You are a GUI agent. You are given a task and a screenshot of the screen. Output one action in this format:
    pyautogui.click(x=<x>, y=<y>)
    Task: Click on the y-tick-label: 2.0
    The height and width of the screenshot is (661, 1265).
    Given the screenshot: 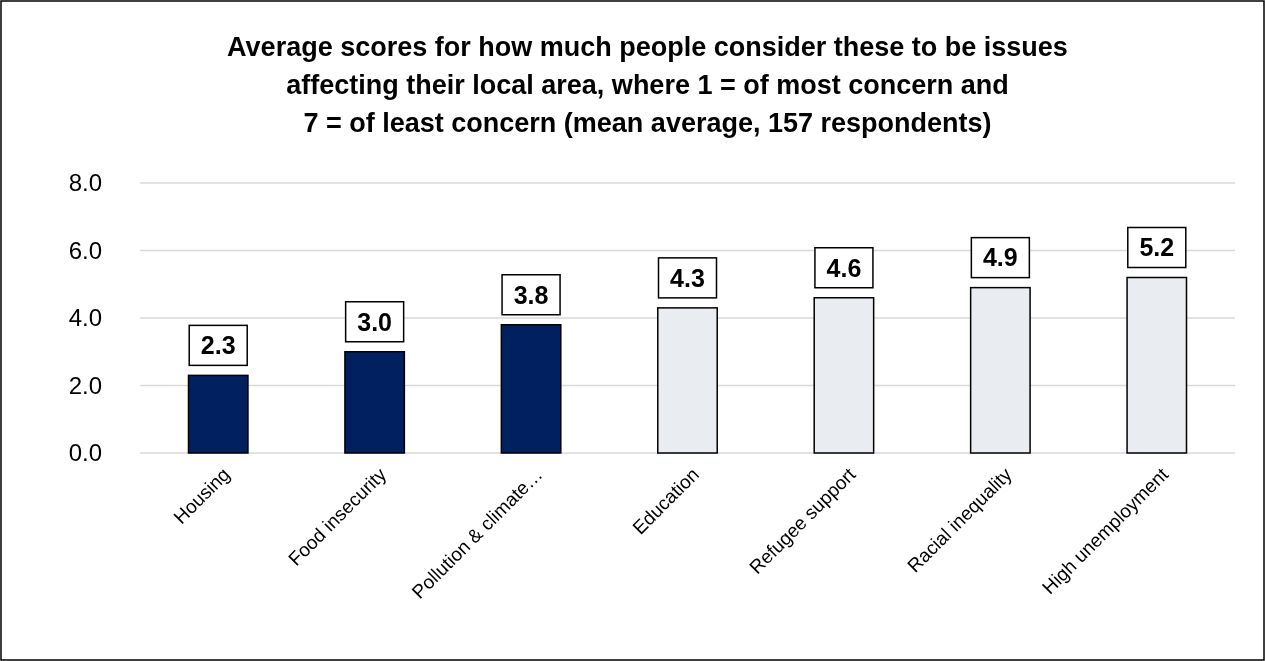 What is the action you would take?
    pyautogui.click(x=85, y=385)
    